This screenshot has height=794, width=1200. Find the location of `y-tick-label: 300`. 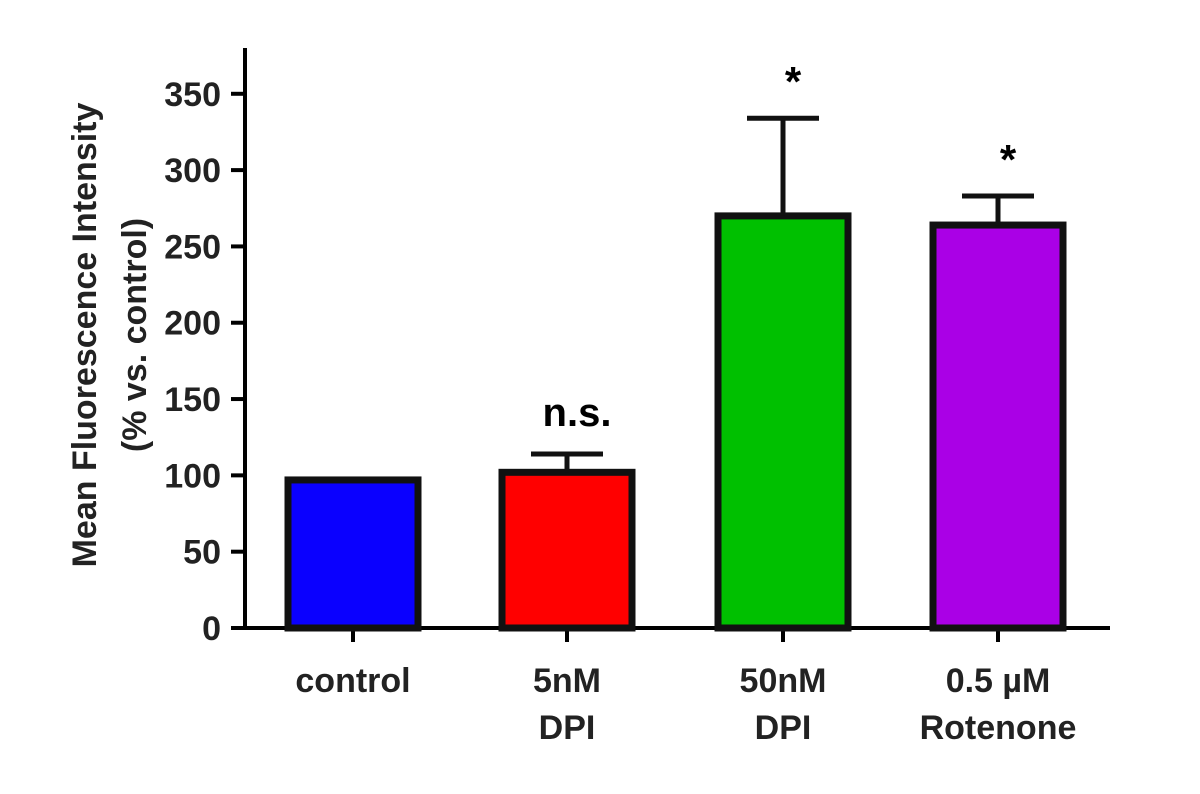

y-tick-label: 300 is located at coordinates (192, 171).